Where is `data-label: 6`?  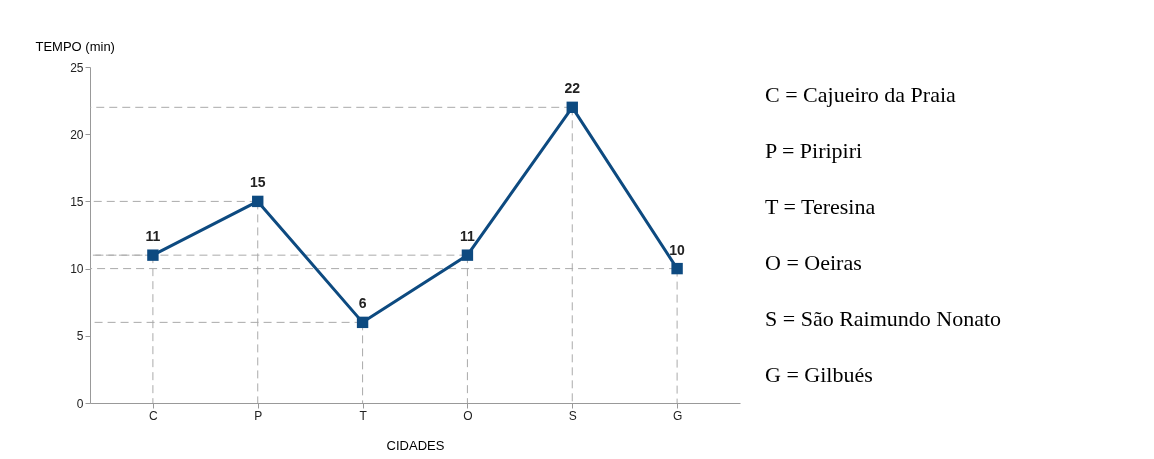
data-label: 6 is located at coordinates (362, 303).